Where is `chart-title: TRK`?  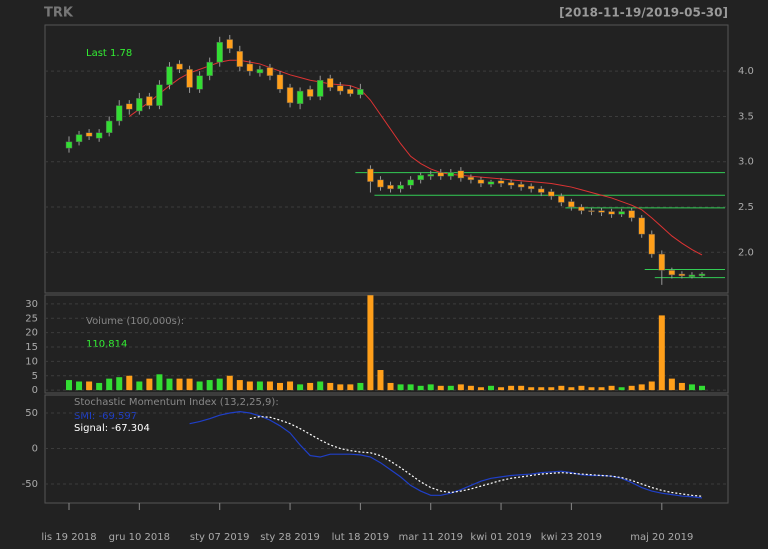
chart-title: TRK is located at coordinates (59, 13).